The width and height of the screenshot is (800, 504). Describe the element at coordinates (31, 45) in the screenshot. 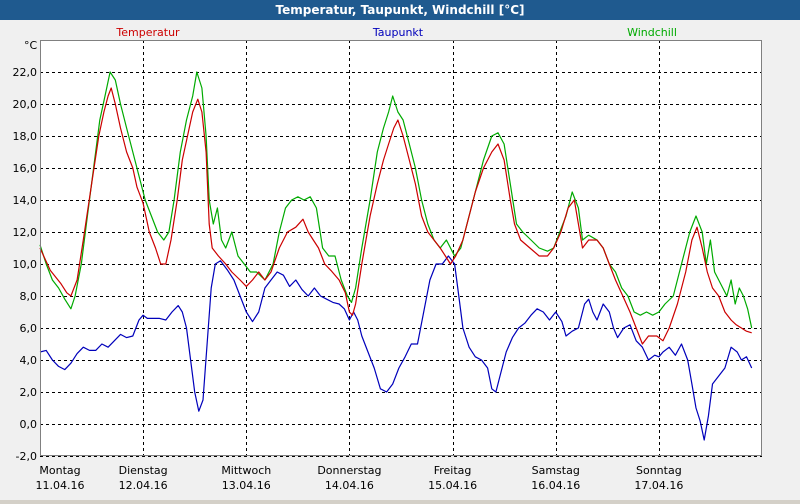

I see `y-axis-label: °C` at that location.